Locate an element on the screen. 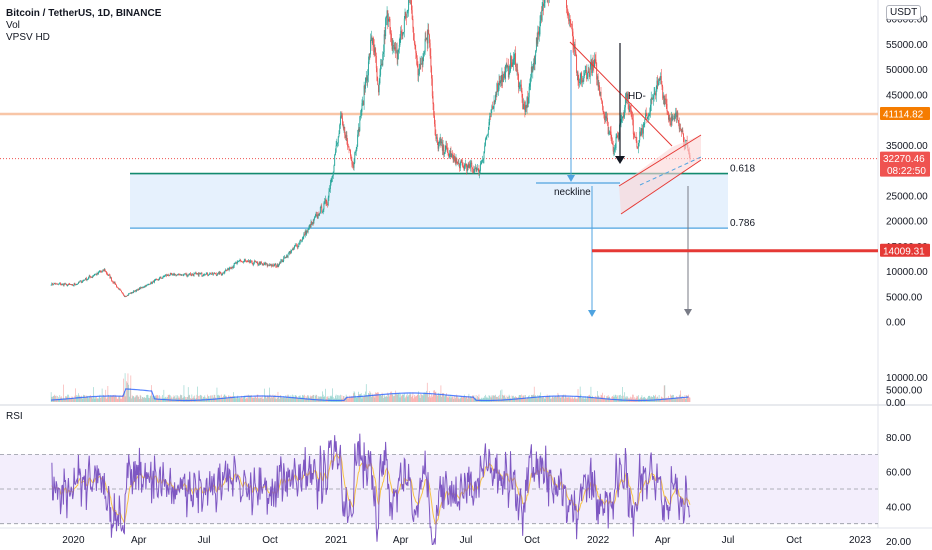 The height and width of the screenshot is (550, 932). channel-lower-line is located at coordinates (661, 187).